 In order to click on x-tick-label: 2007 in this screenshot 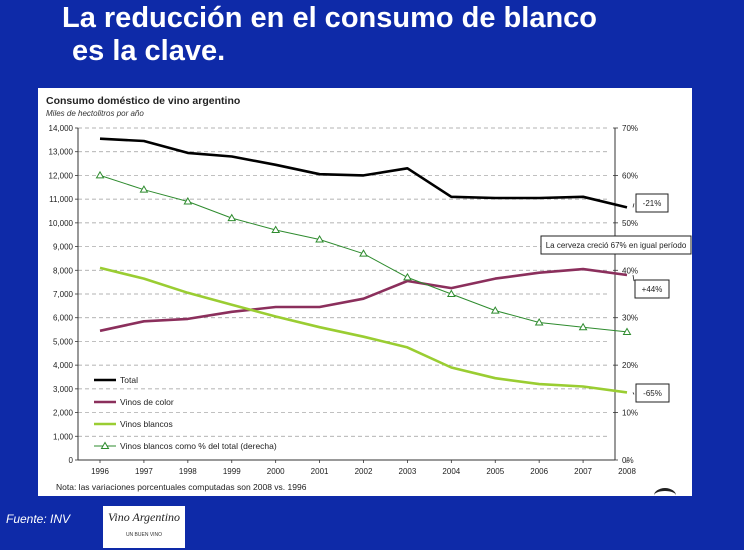, I will do `click(583, 471)`.